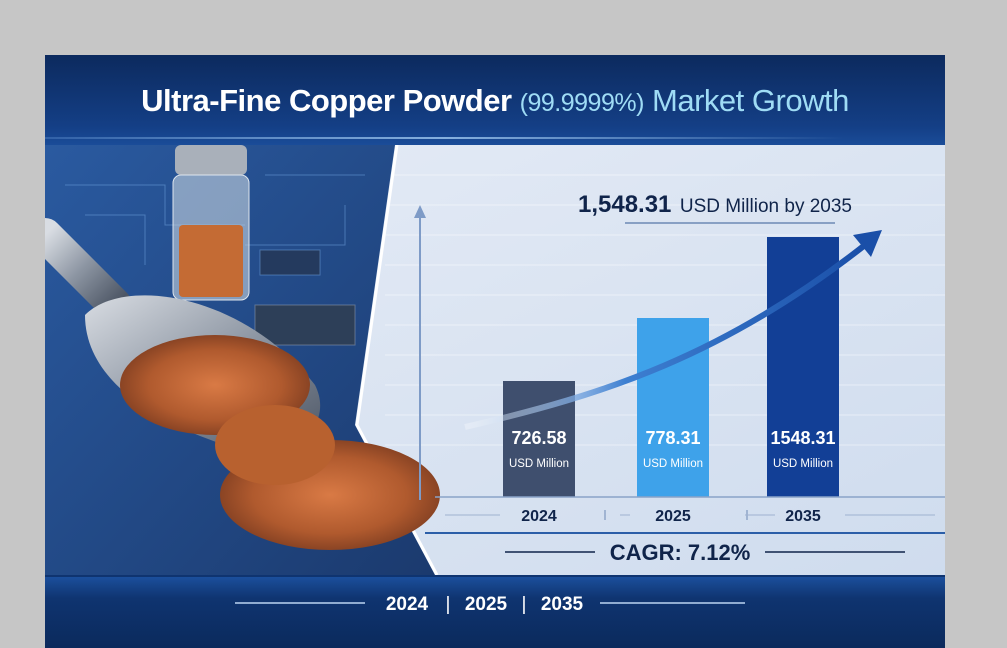 The image size is (1007, 648). I want to click on footer-year: 2024, so click(407, 604).